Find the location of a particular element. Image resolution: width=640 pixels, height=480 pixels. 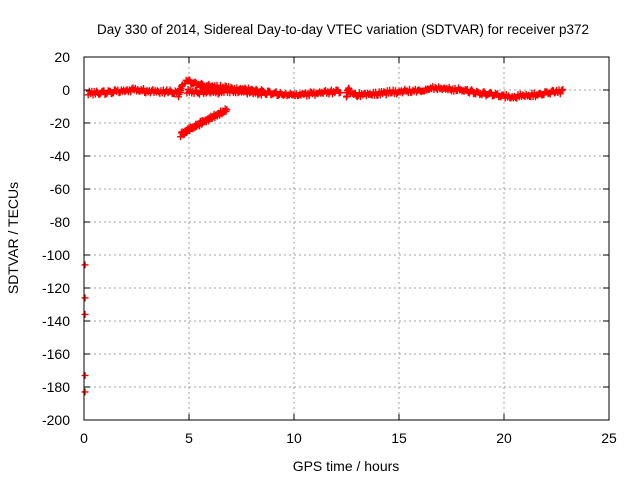

x-tick-label: 20 is located at coordinates (504, 438).